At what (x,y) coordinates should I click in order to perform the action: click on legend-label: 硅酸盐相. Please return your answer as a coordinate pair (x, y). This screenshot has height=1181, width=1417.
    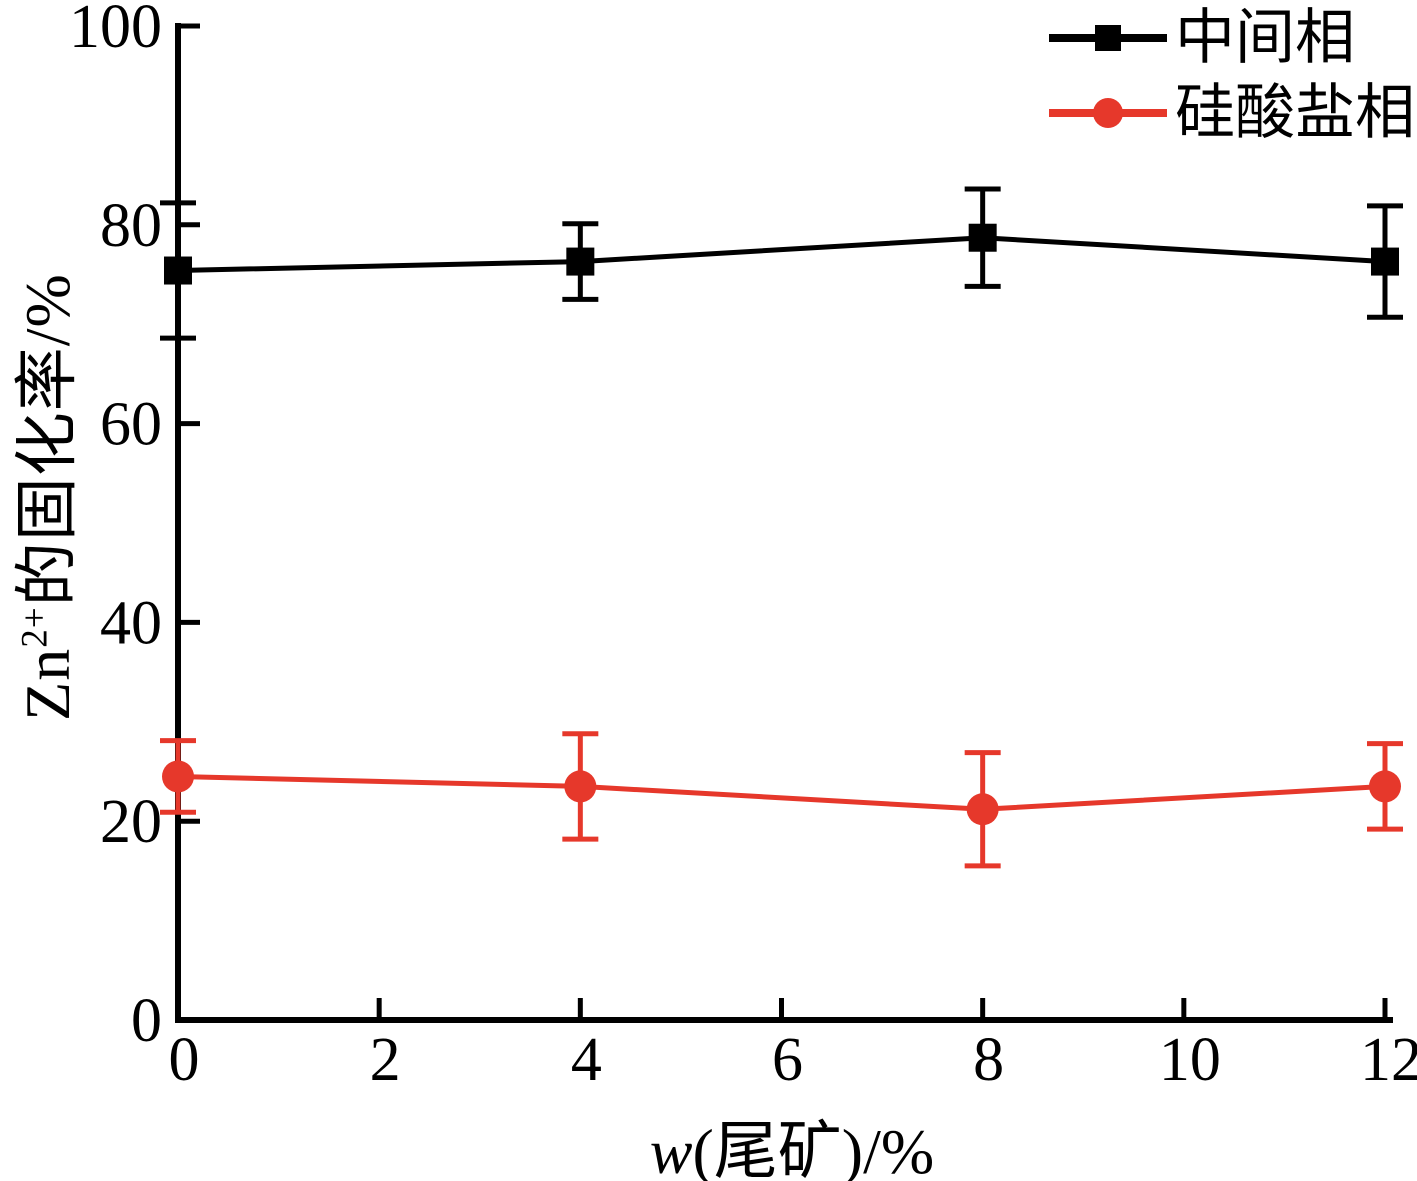
    Looking at the image, I should click on (1295, 112).